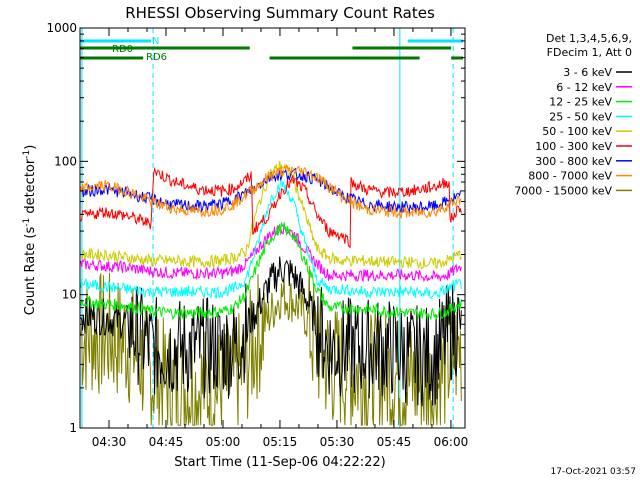 Image resolution: width=640 pixels, height=480 pixels. What do you see at coordinates (280, 442) in the screenshot?
I see `x-tick-label: 05:15` at bounding box center [280, 442].